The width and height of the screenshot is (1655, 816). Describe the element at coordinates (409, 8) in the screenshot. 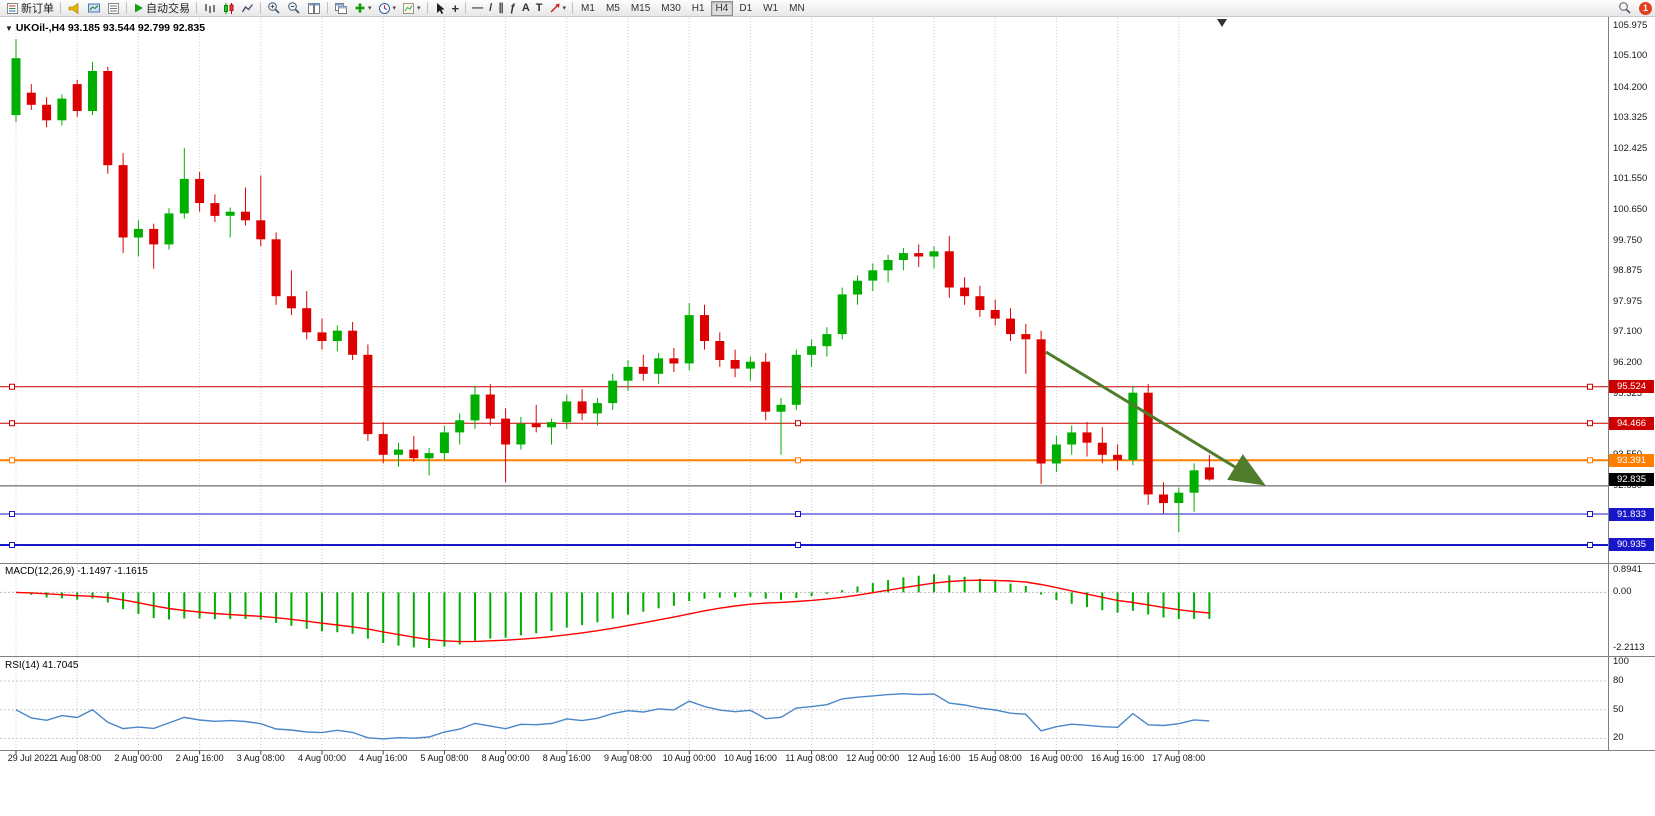

I see `template-icon` at that location.